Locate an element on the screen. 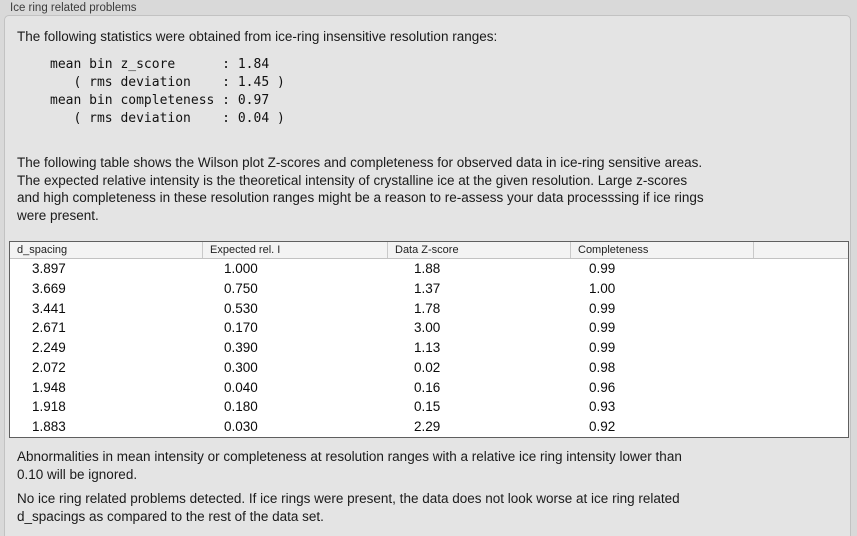  table-row: 2.671 0.170 3.00 0.99 is located at coordinates (429, 328).